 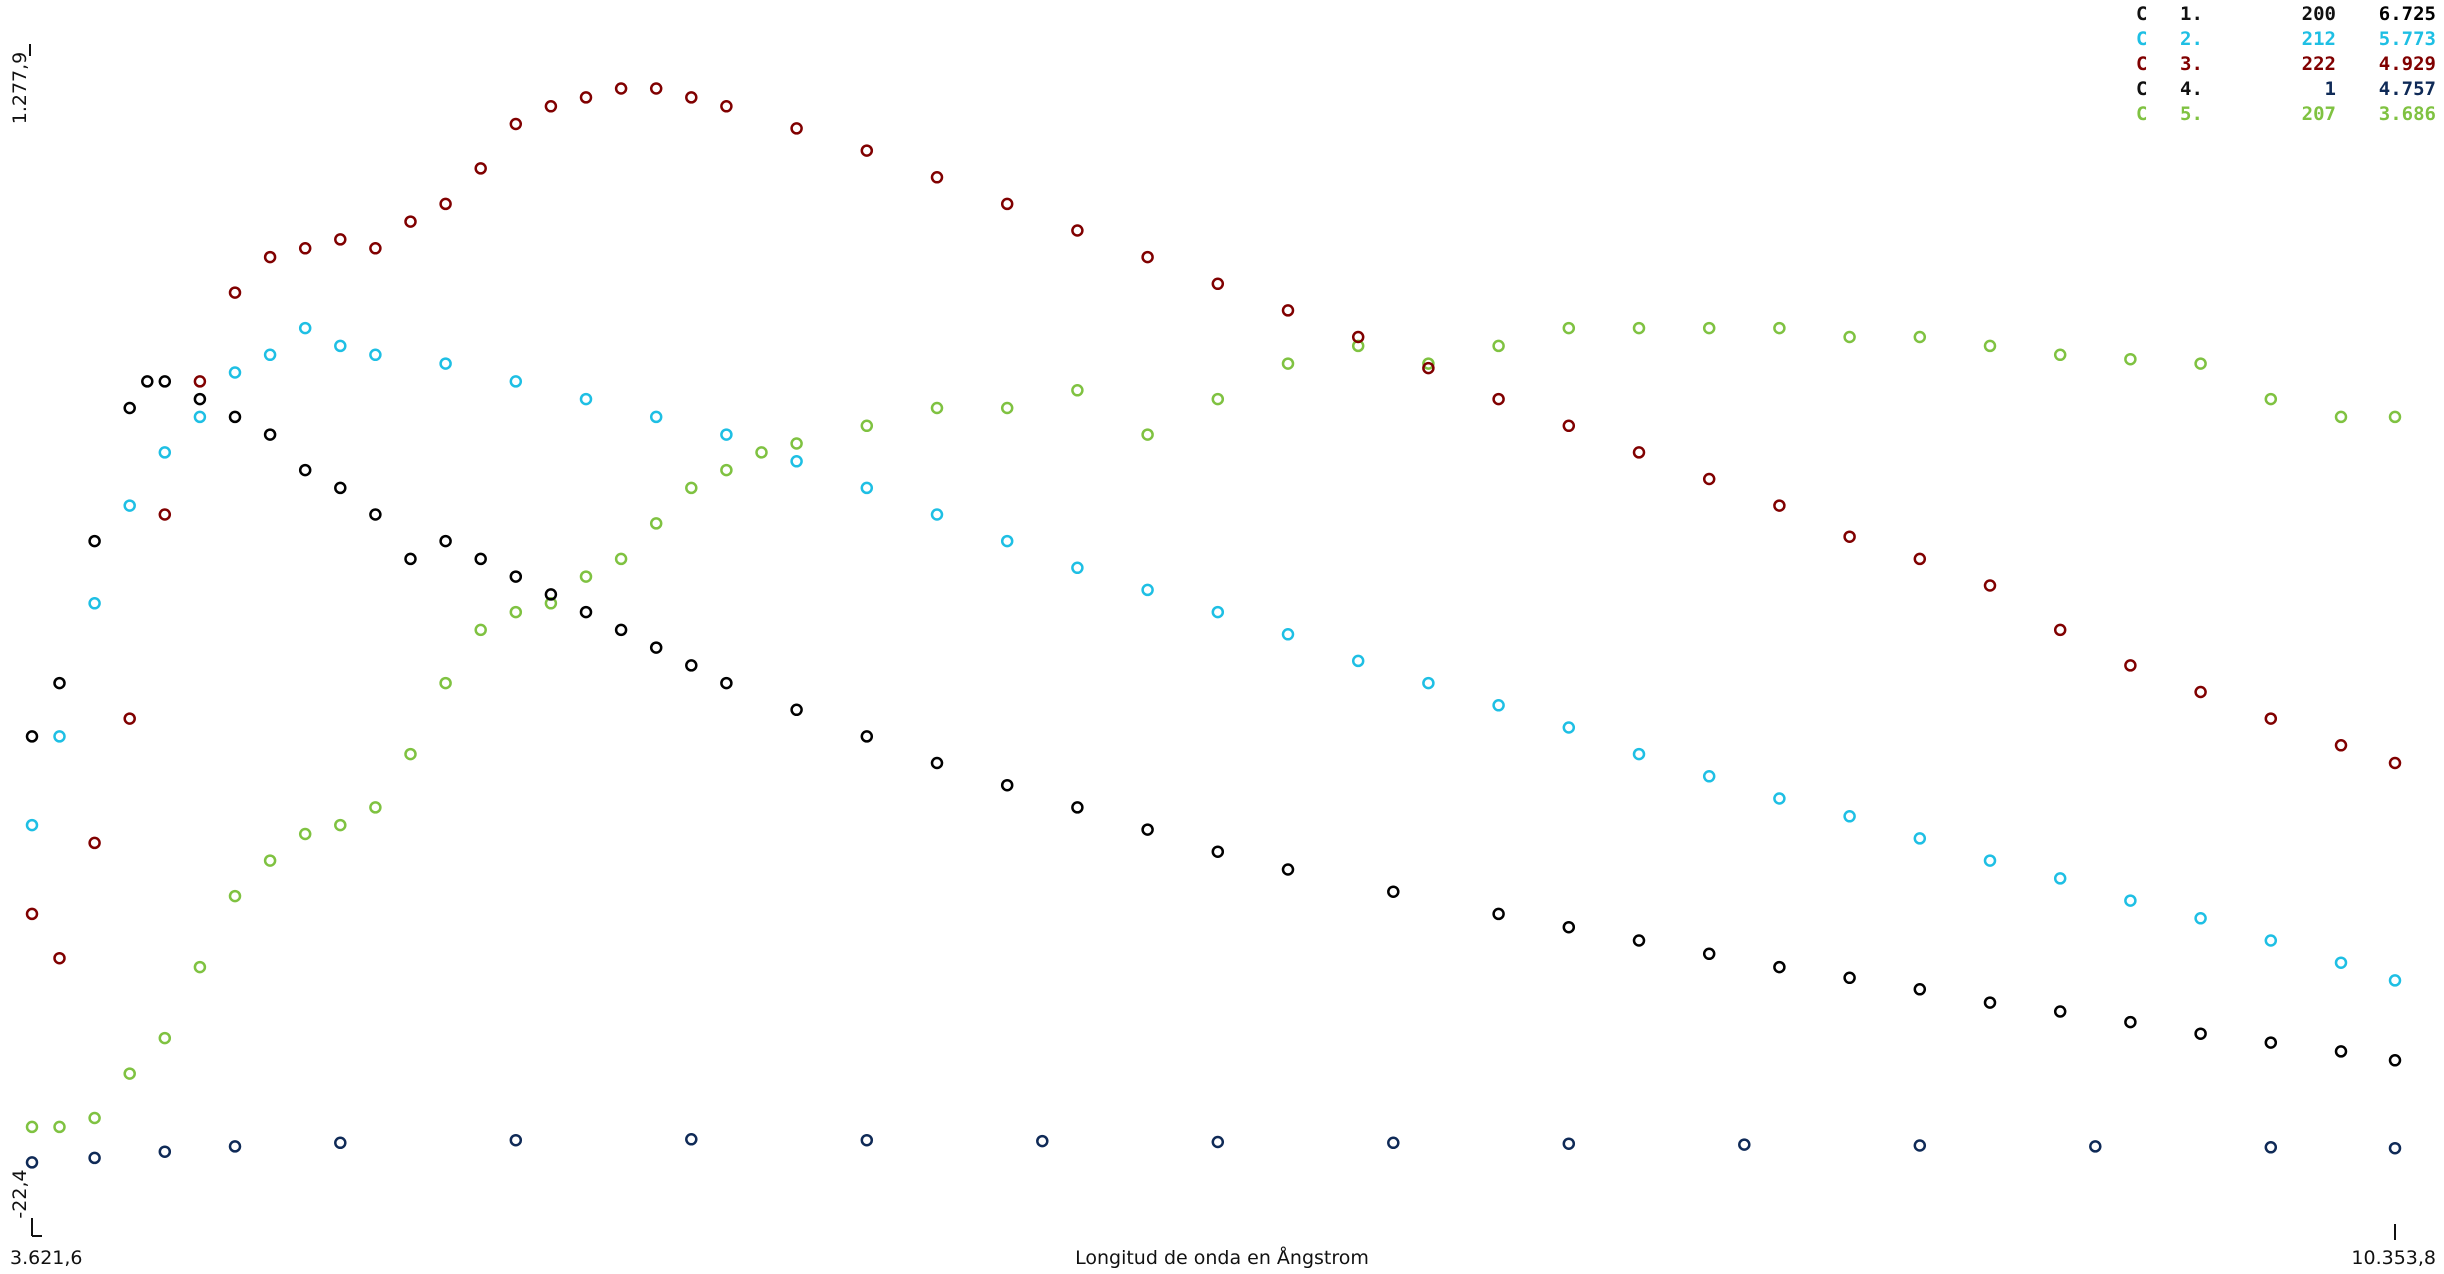 I want to click on legend-count: 1, so click(x=2330, y=89).